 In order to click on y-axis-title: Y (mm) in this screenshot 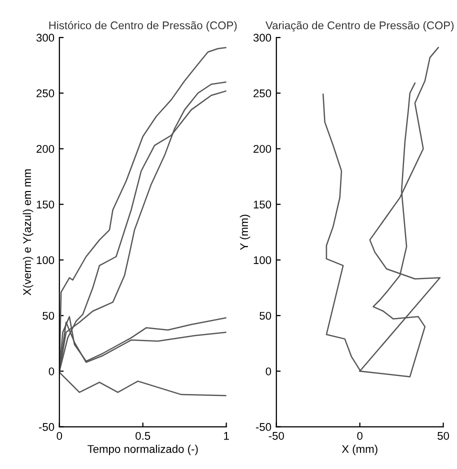, I will do `click(245, 232)`.